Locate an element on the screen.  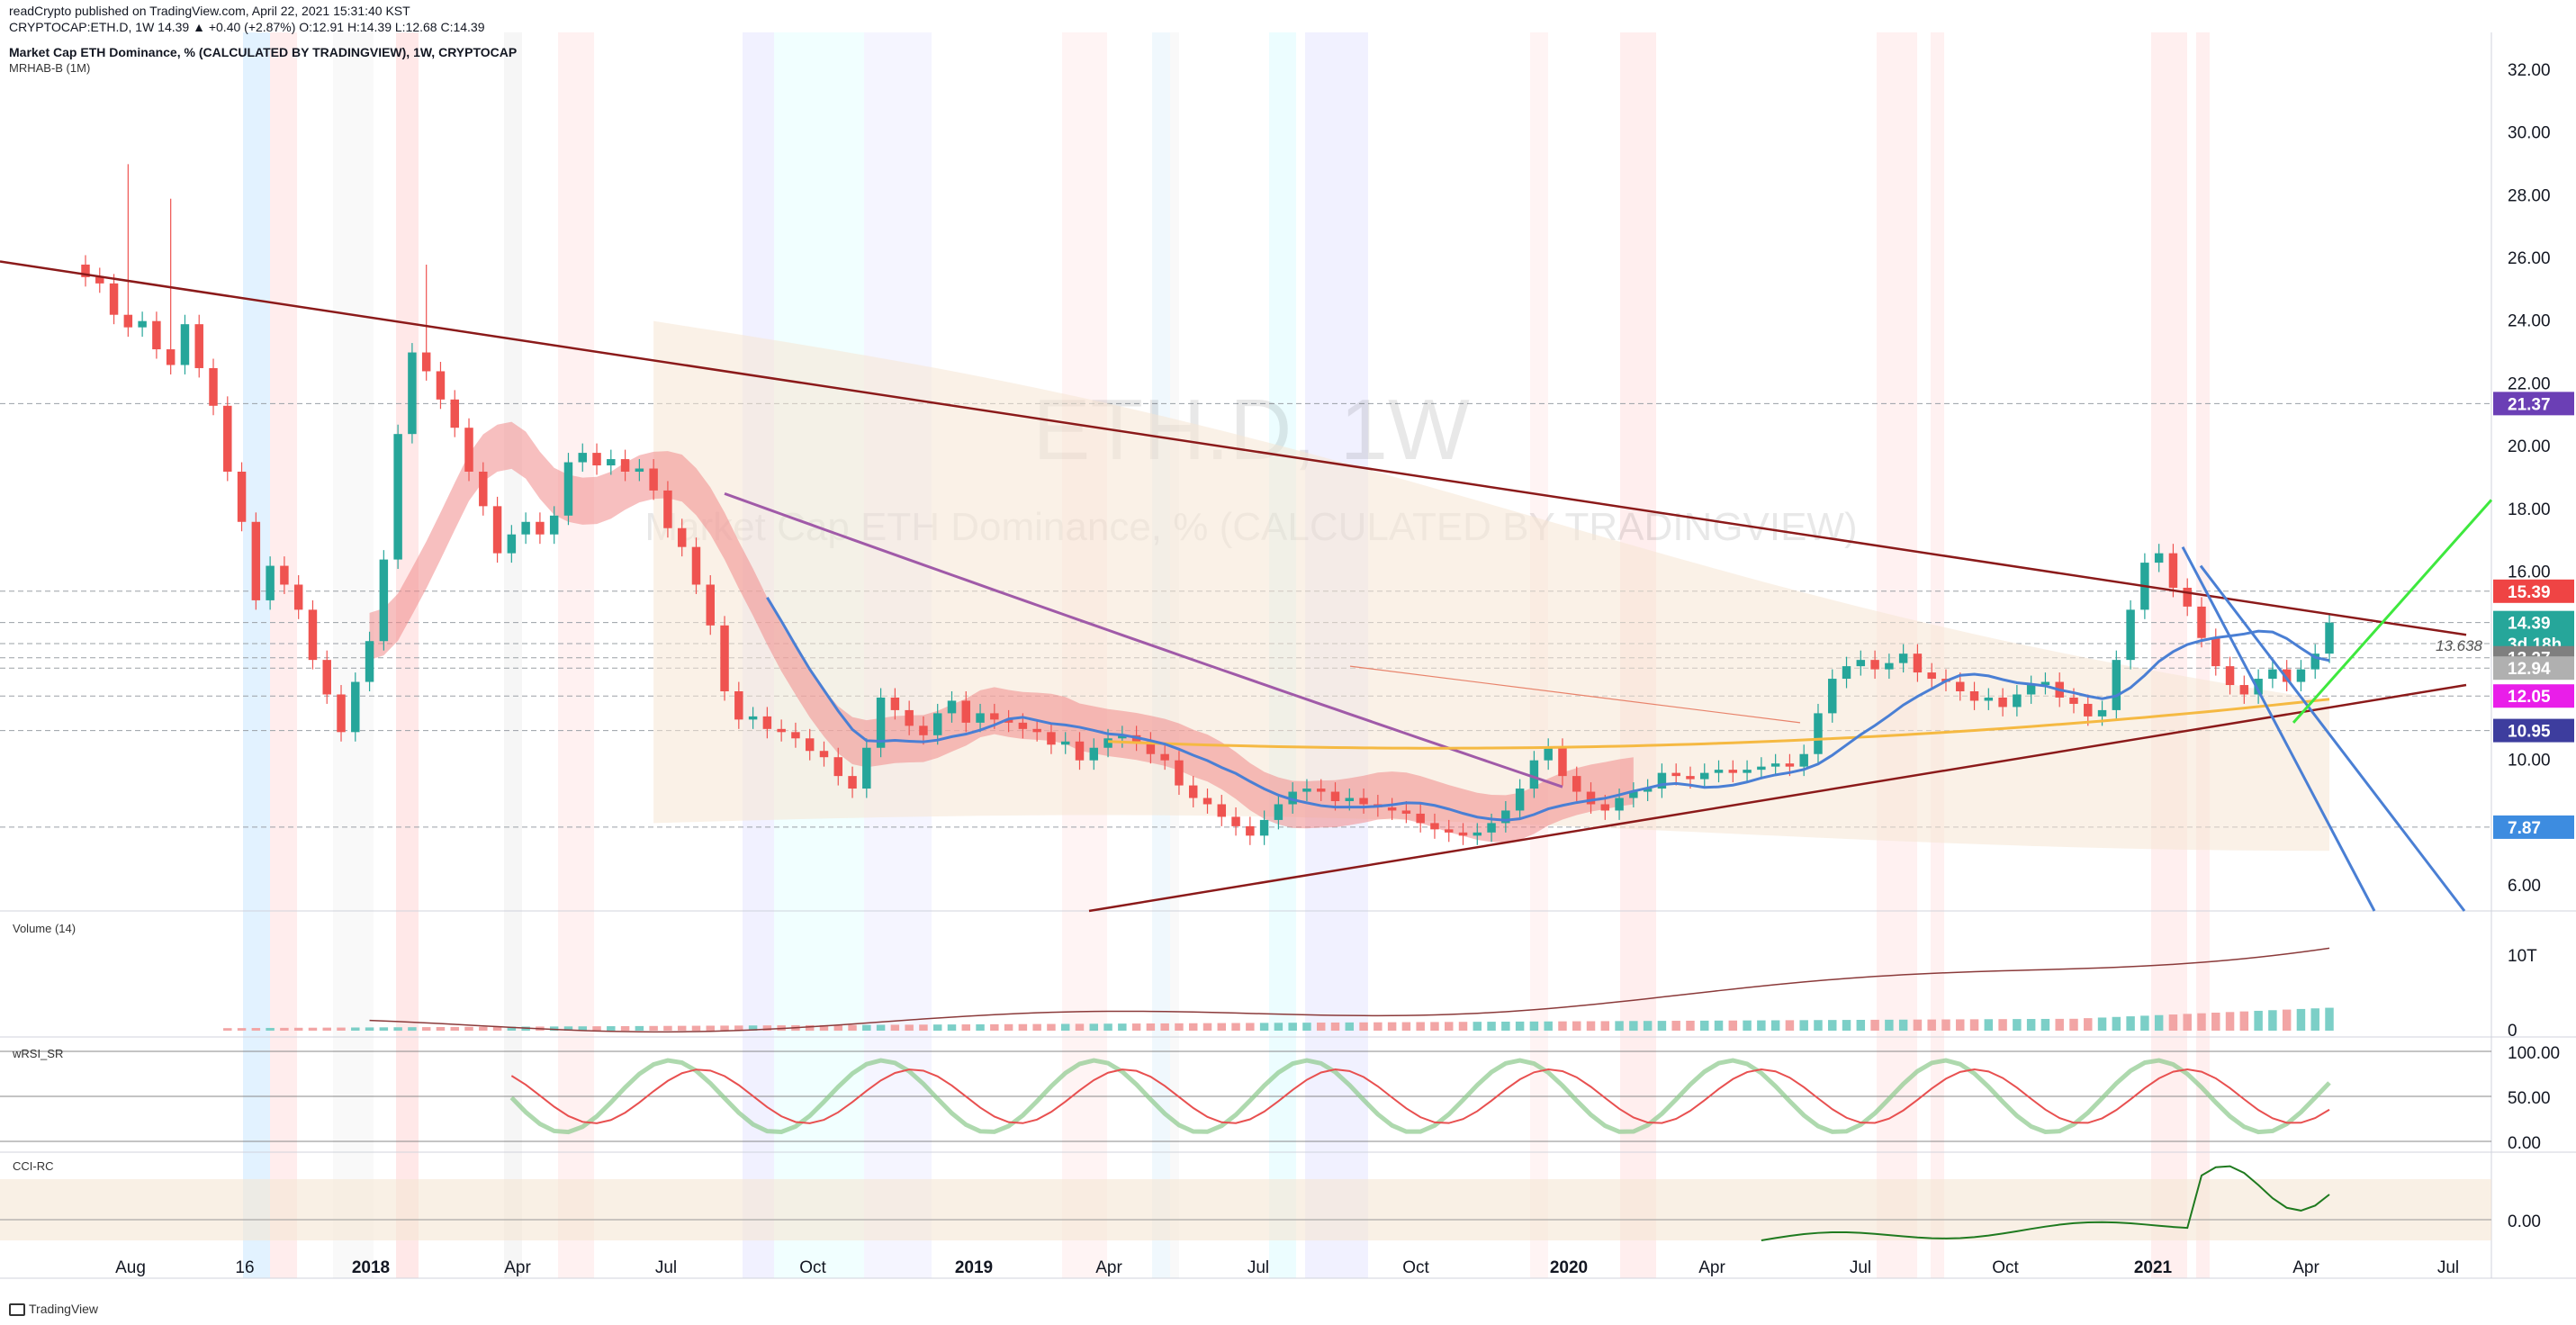
price-label-box is located at coordinates (2533, 730).